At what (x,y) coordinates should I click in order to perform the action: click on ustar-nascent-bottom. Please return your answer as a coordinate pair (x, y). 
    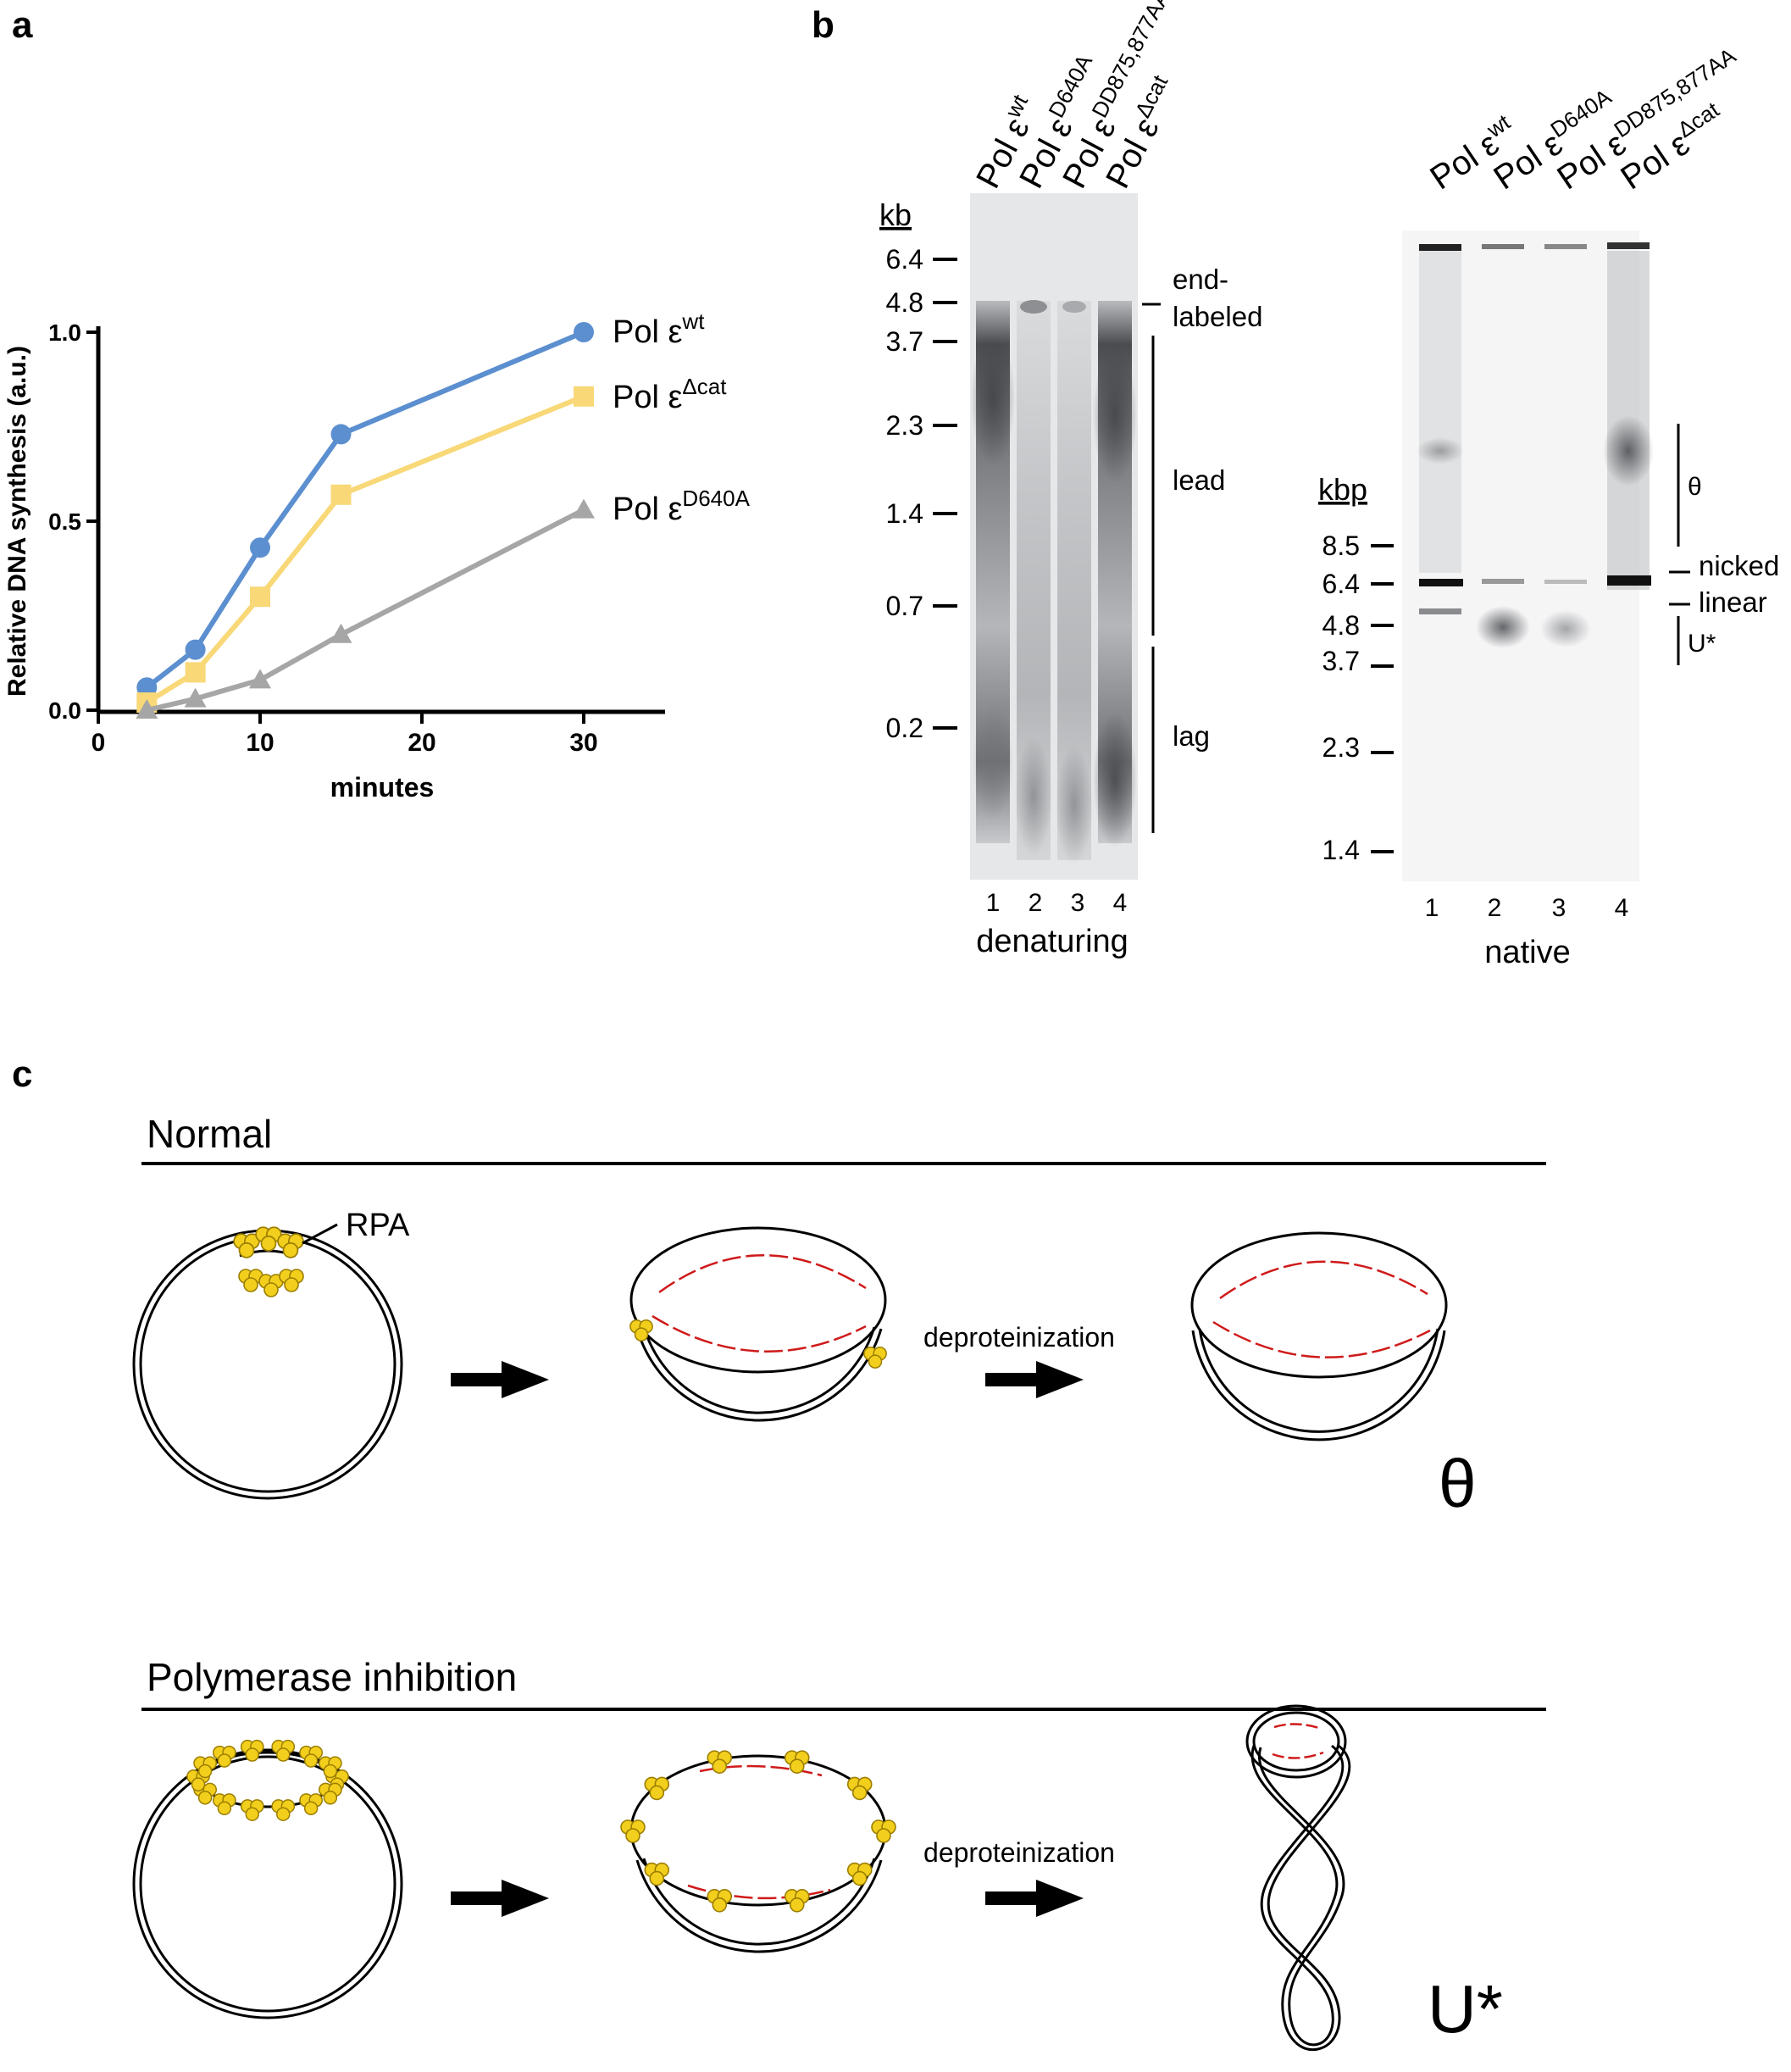
    Looking at the image, I should click on (1298, 1755).